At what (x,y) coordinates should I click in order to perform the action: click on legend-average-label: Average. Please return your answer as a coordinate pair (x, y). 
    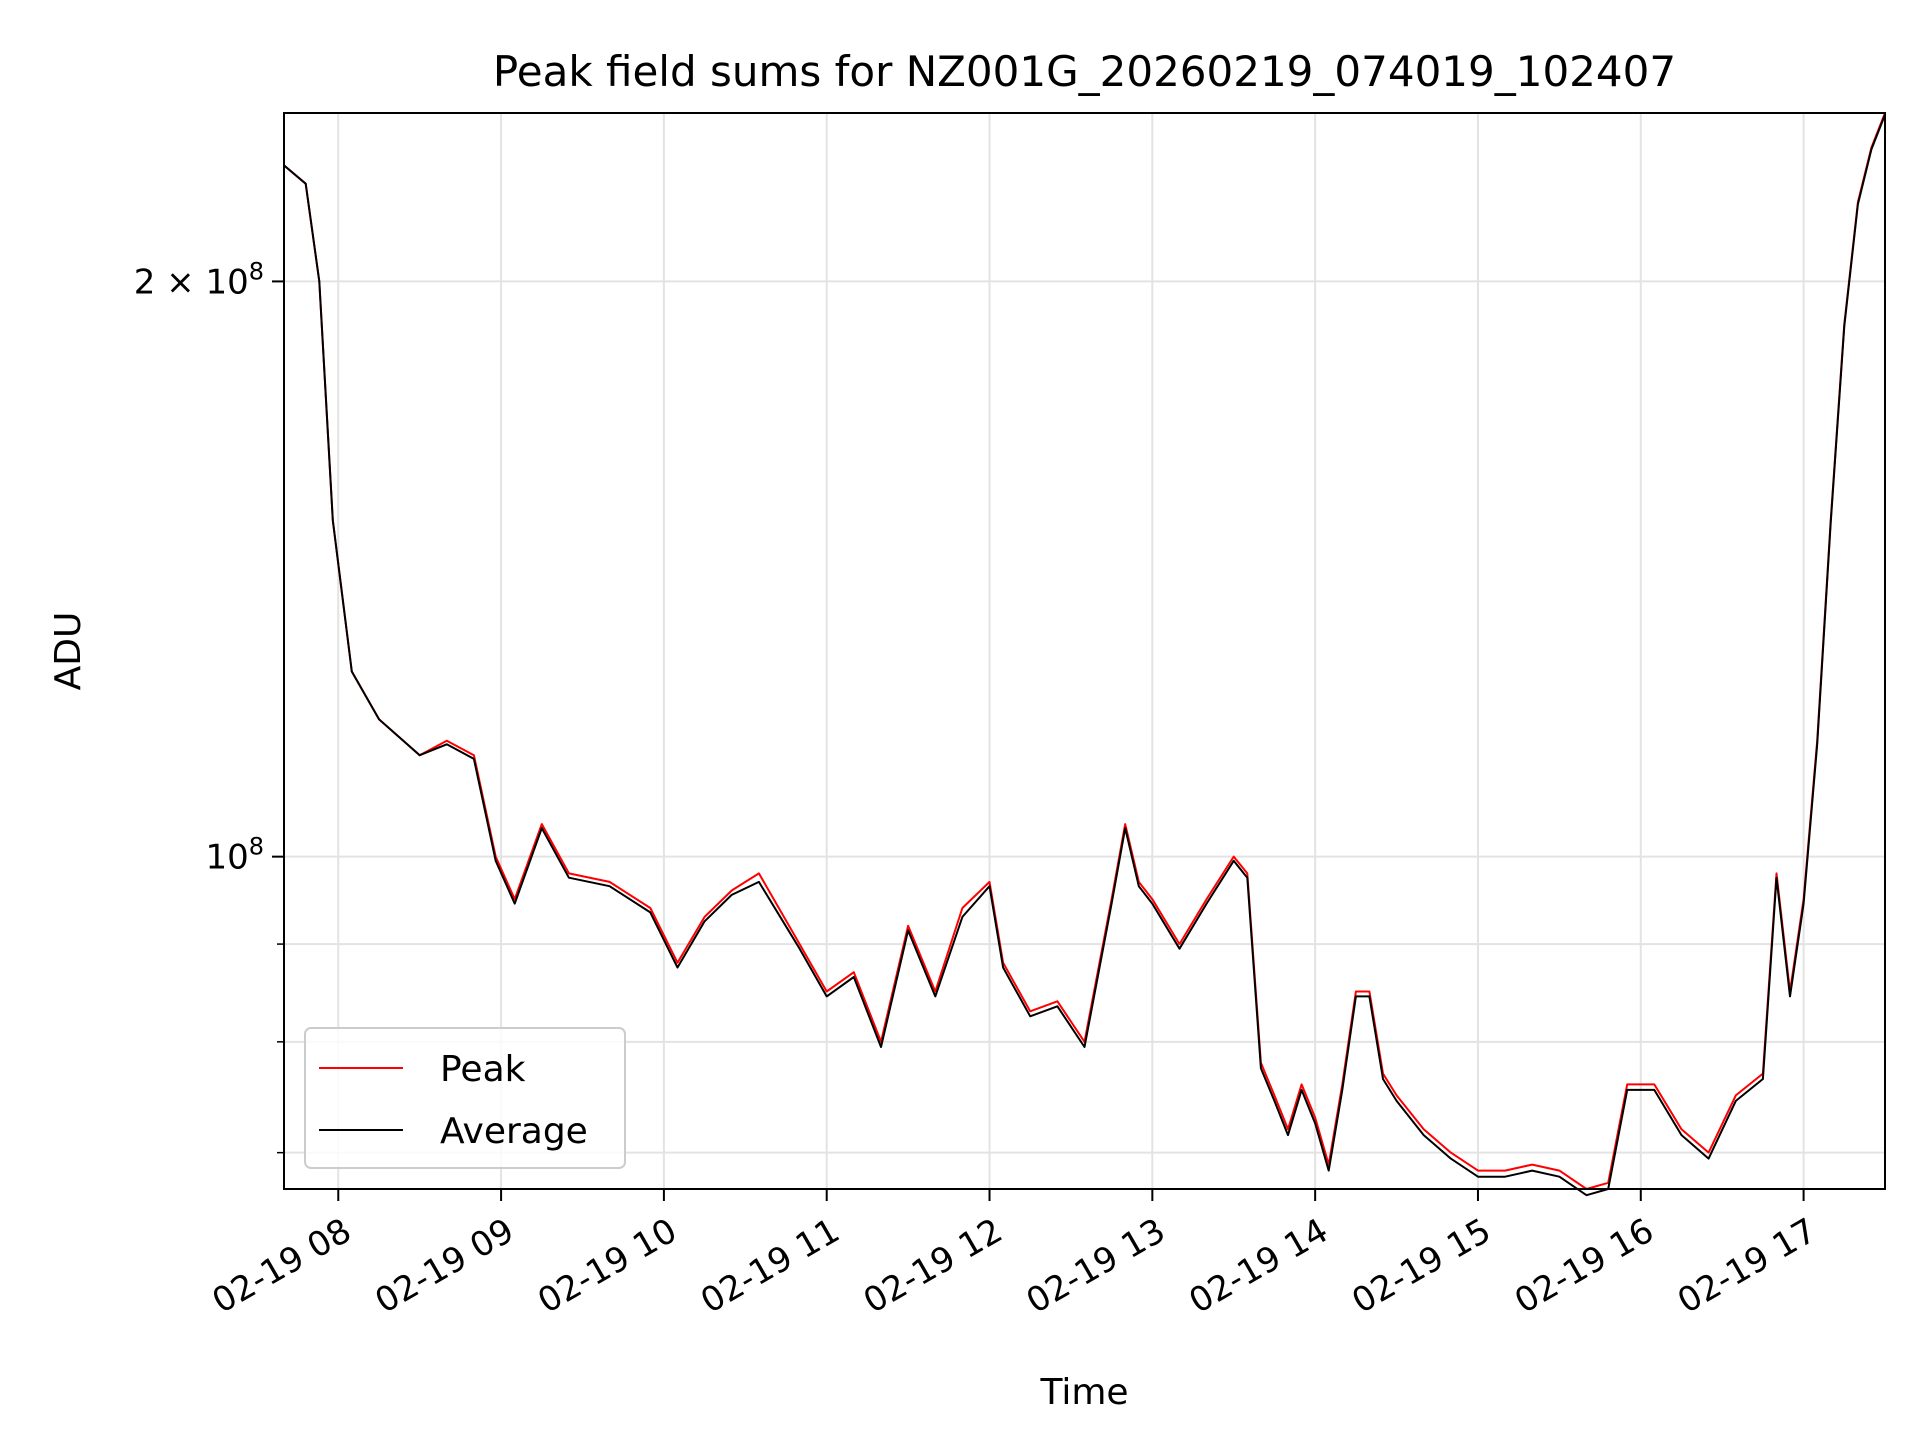
    Looking at the image, I should click on (514, 1131).